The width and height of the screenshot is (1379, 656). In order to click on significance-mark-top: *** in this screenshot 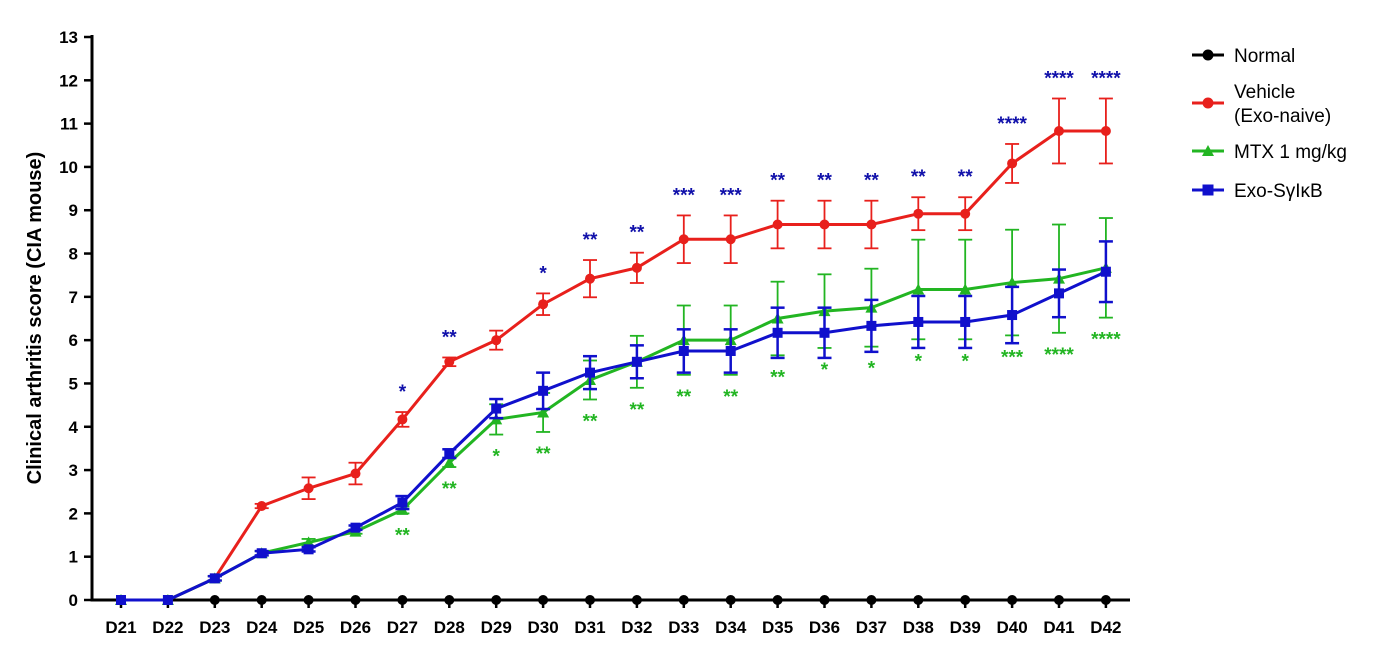, I will do `click(684, 195)`.